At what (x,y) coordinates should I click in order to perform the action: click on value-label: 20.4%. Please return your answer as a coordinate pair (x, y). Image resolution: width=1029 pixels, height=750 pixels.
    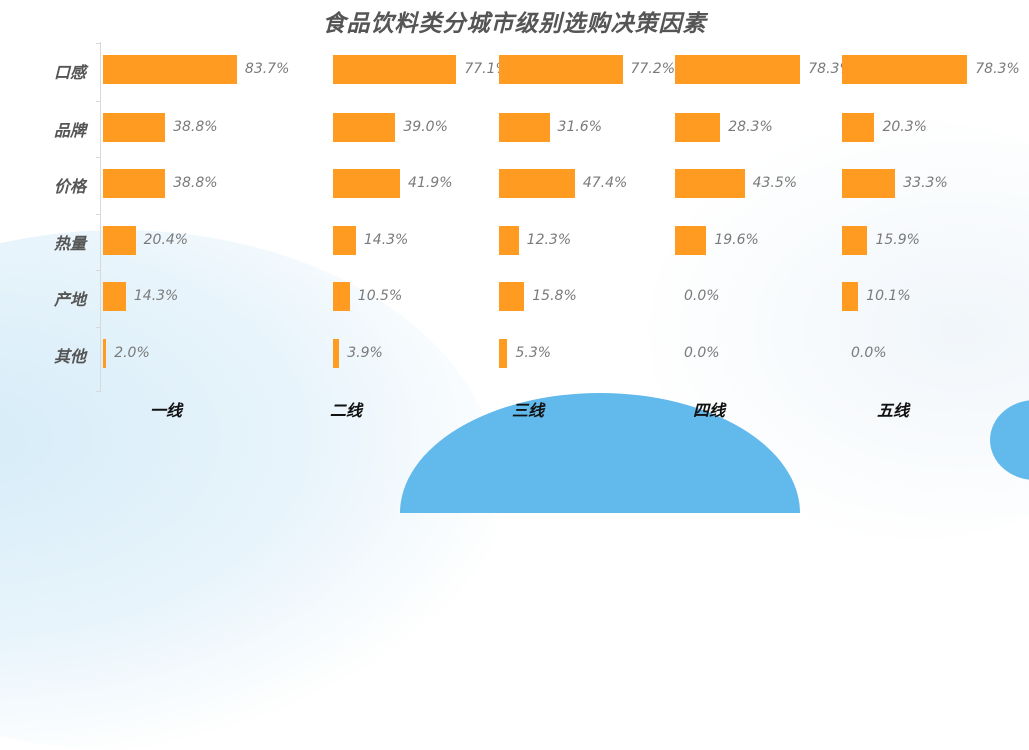
    Looking at the image, I should click on (166, 240).